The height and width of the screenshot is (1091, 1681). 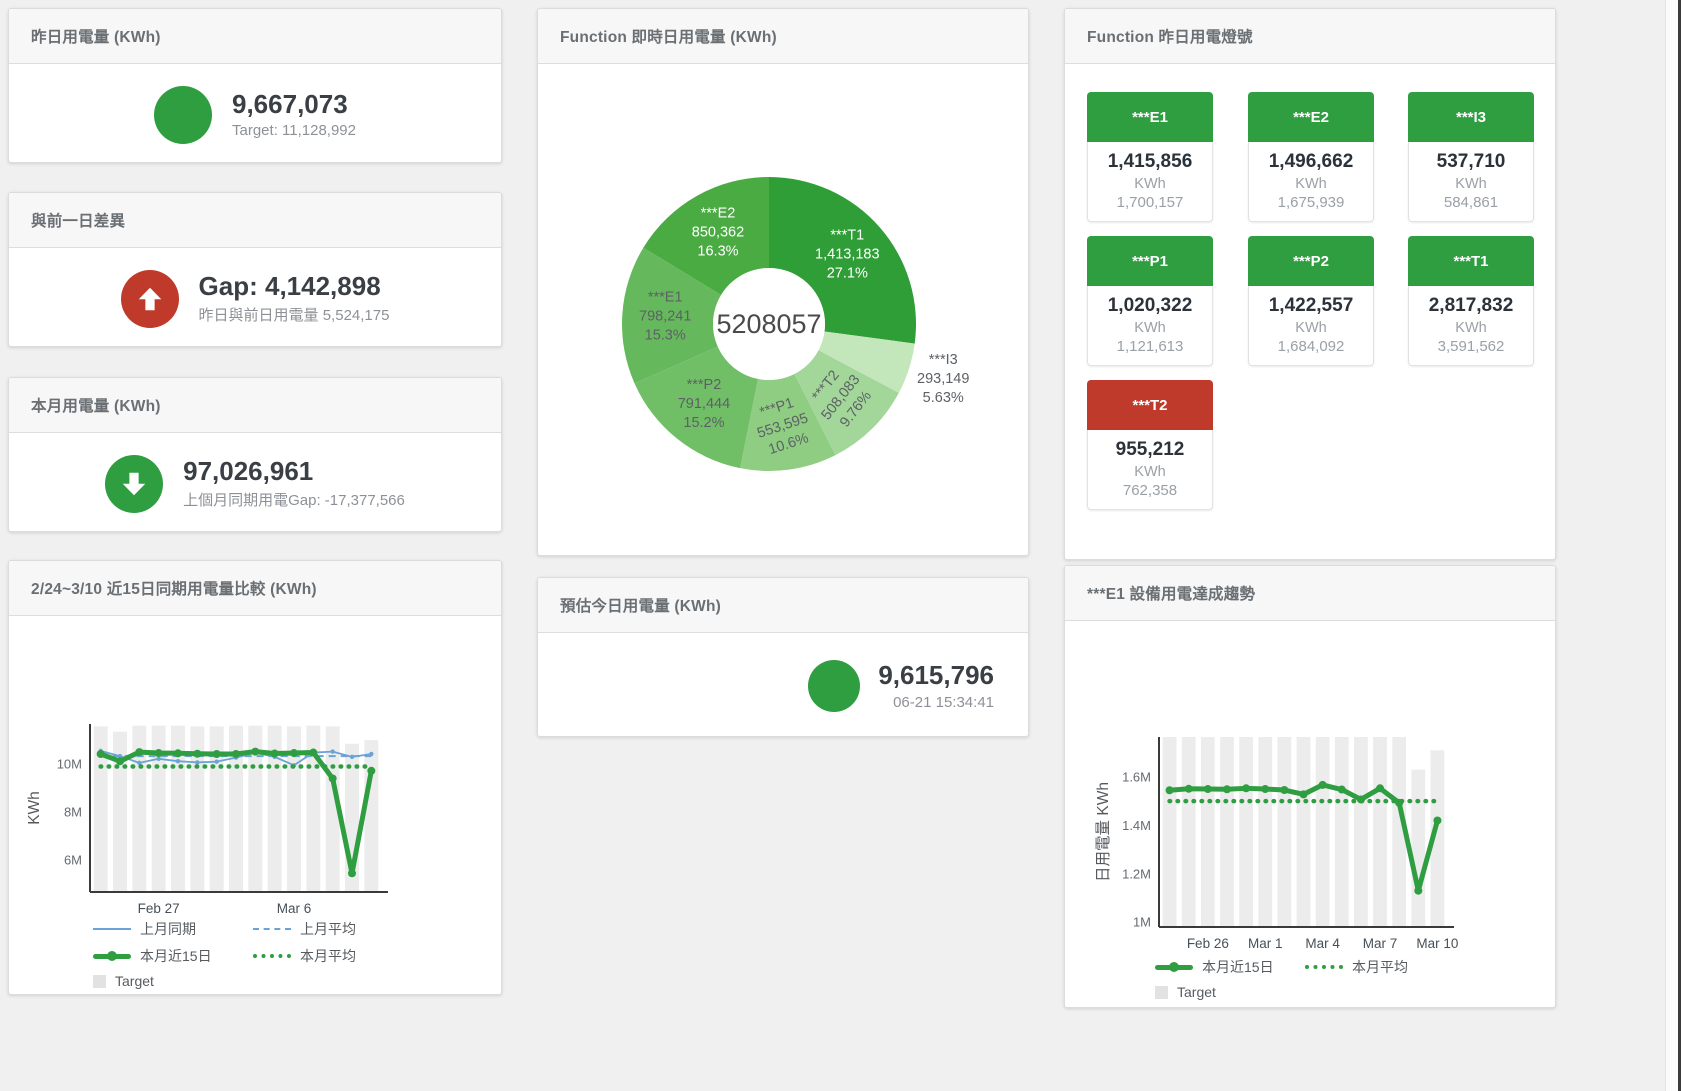 I want to click on panel-header: 預估今日用電量 (KWh), so click(x=783, y=605).